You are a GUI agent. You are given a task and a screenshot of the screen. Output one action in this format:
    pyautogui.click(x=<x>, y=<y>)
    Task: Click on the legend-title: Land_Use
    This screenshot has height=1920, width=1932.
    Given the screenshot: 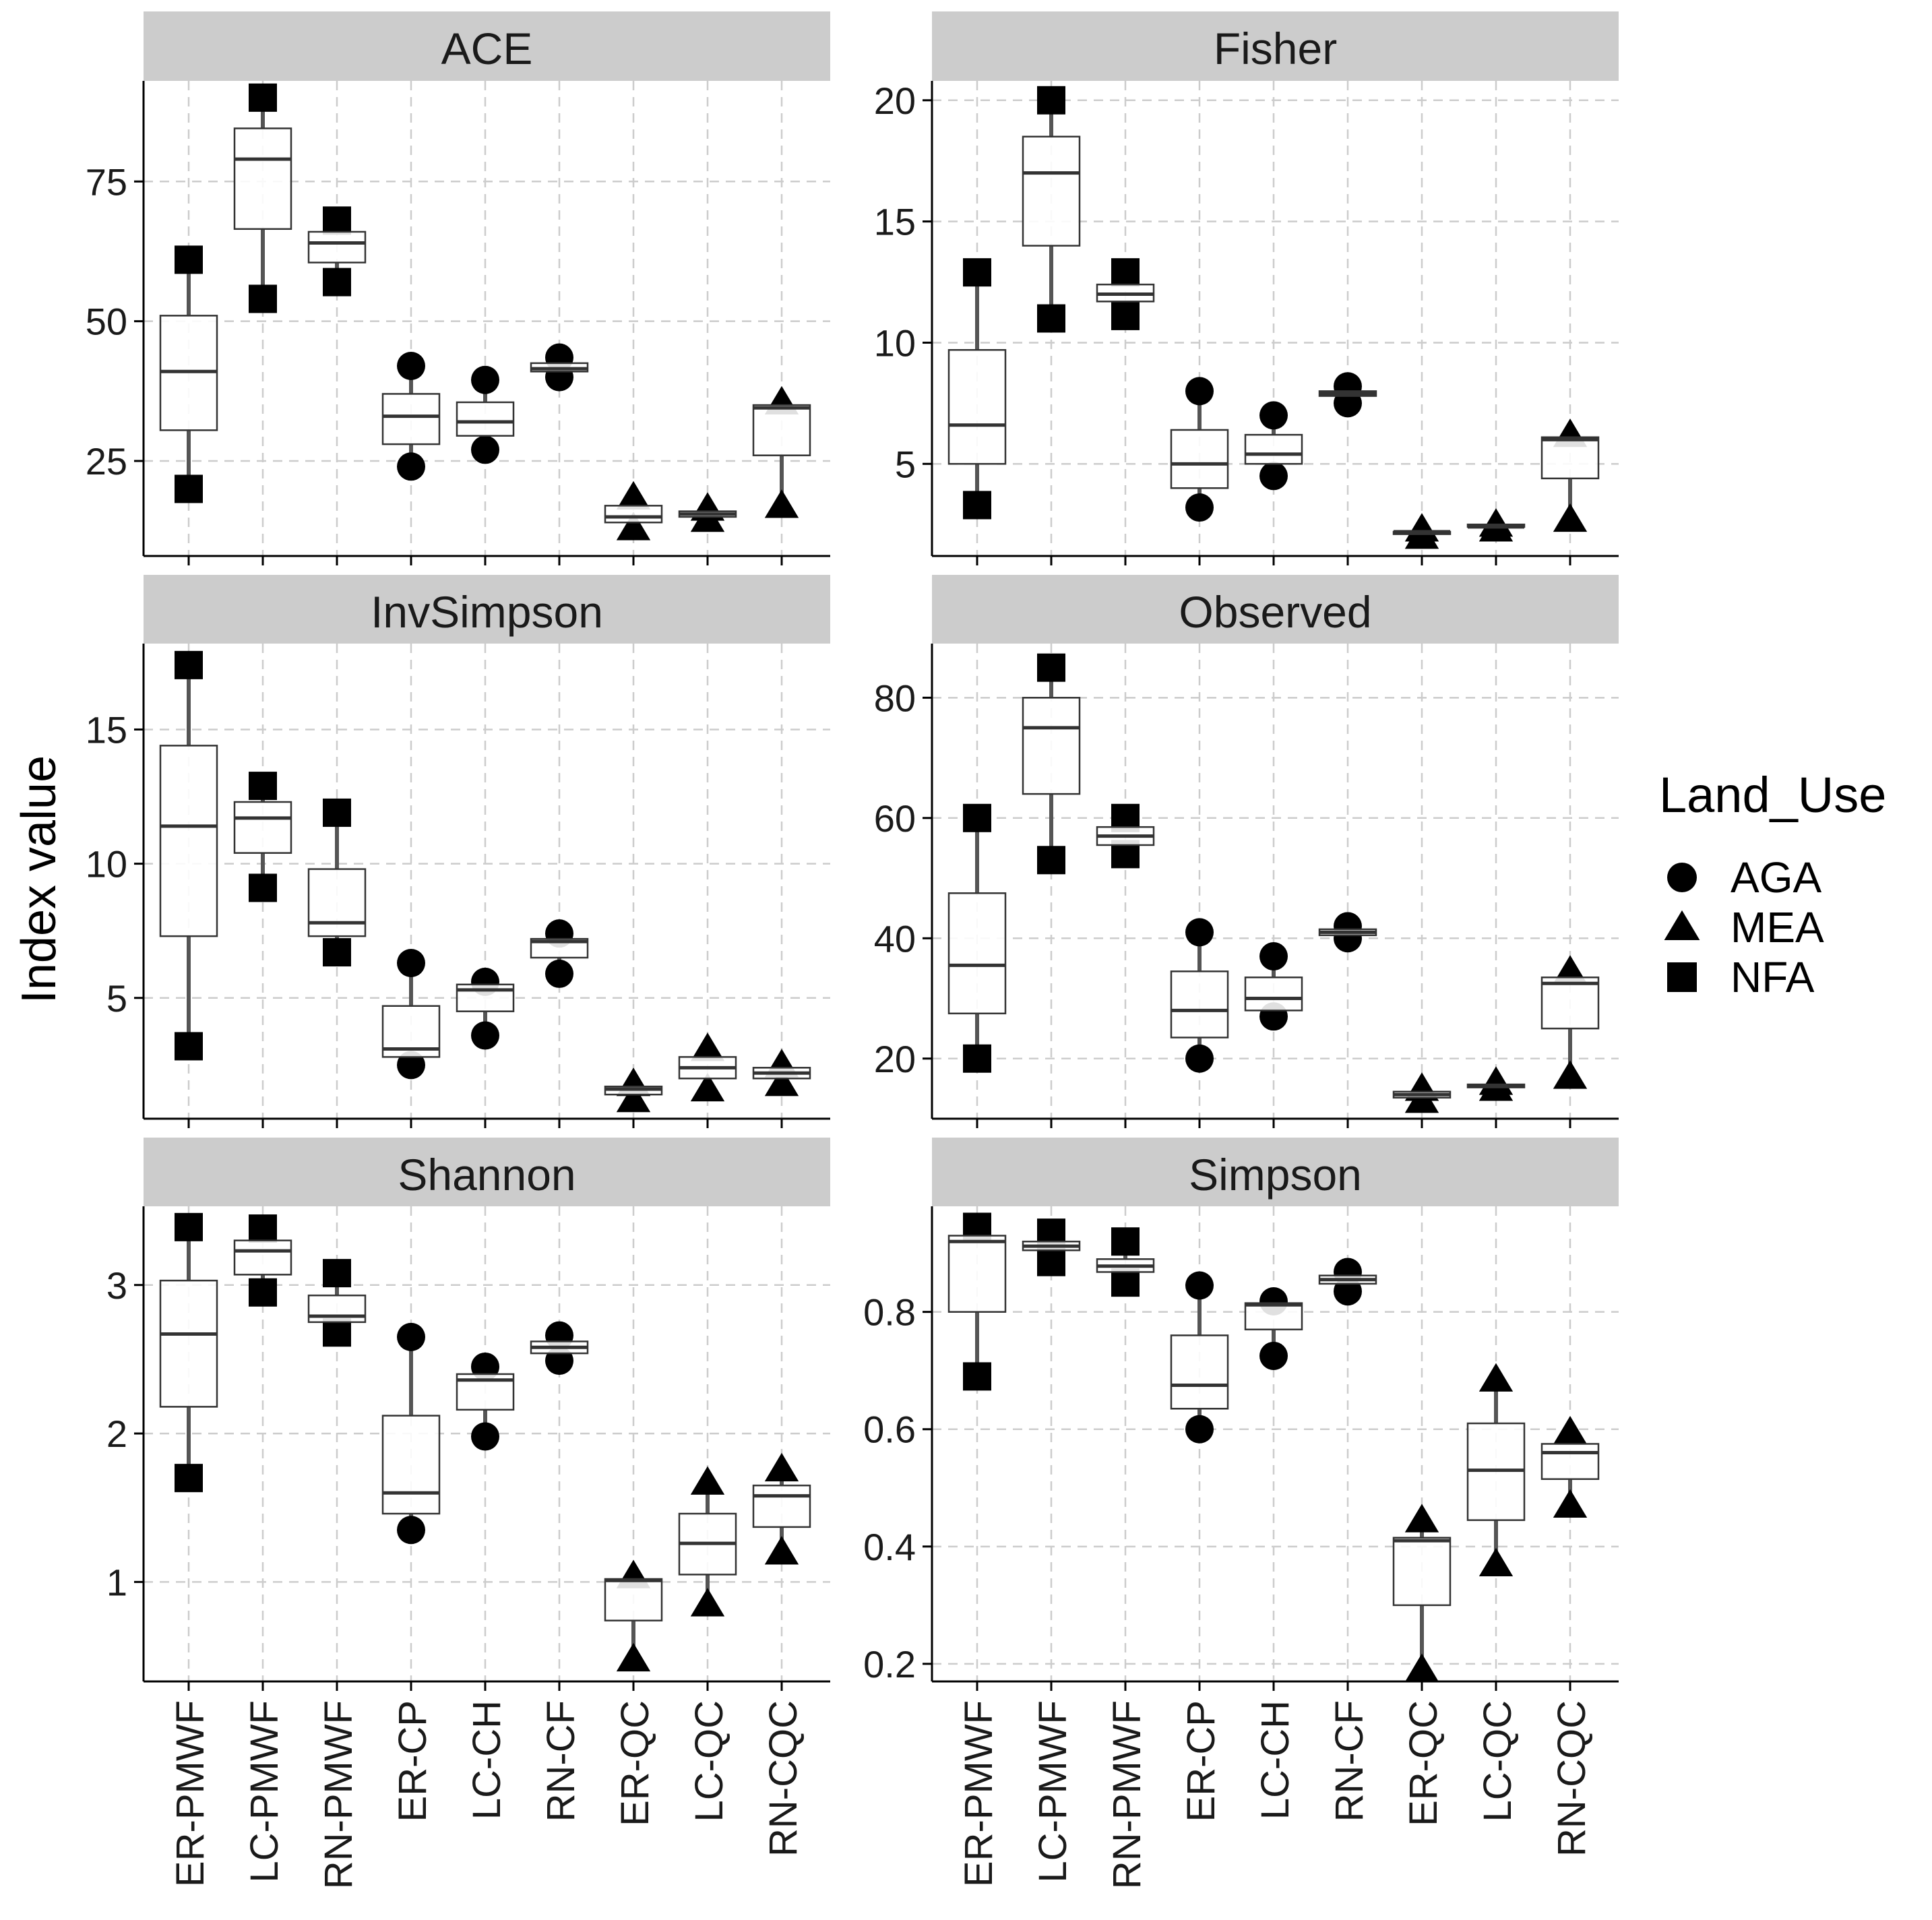 What is the action you would take?
    pyautogui.click(x=1772, y=795)
    